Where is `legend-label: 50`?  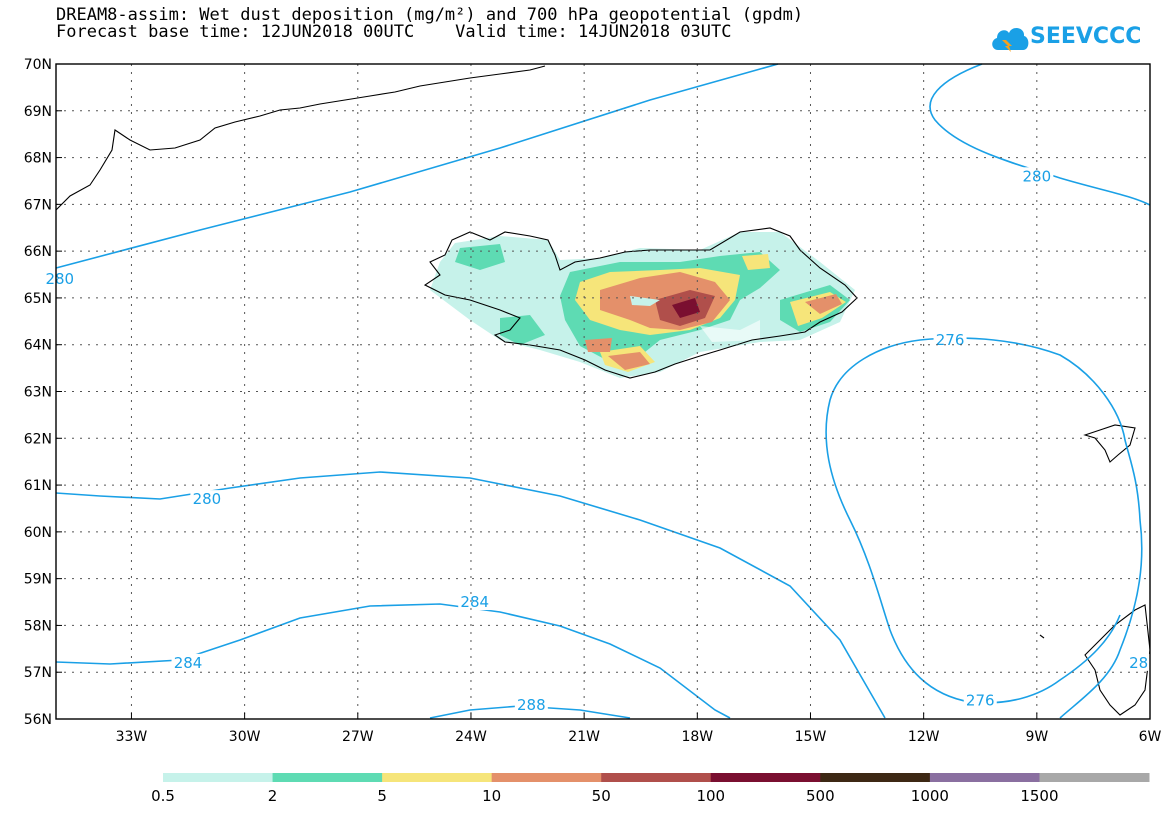 legend-label: 50 is located at coordinates (601, 796).